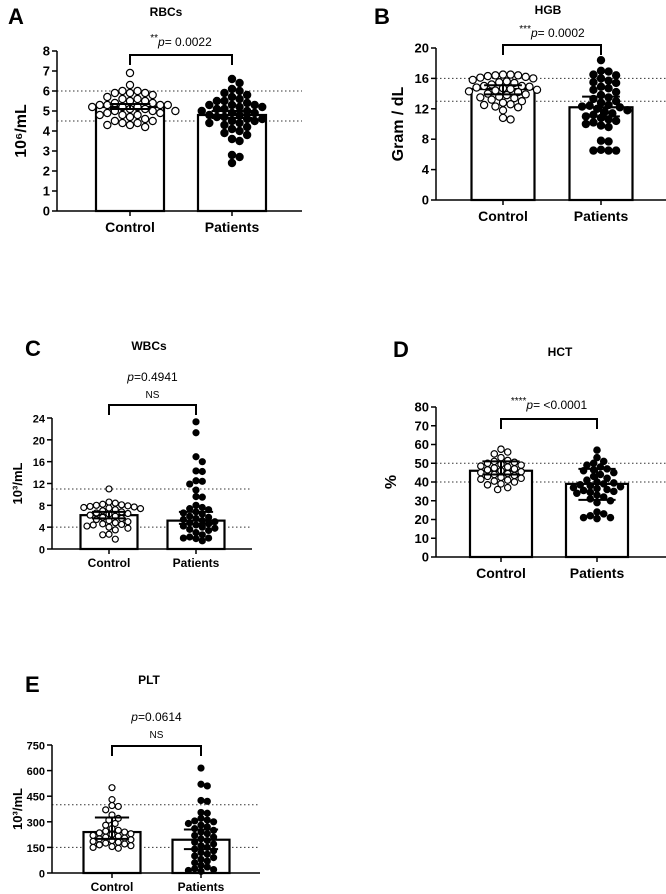 The image size is (666, 894). What do you see at coordinates (36, 849) in the screenshot?
I see `y-tick-label: 150` at bounding box center [36, 849].